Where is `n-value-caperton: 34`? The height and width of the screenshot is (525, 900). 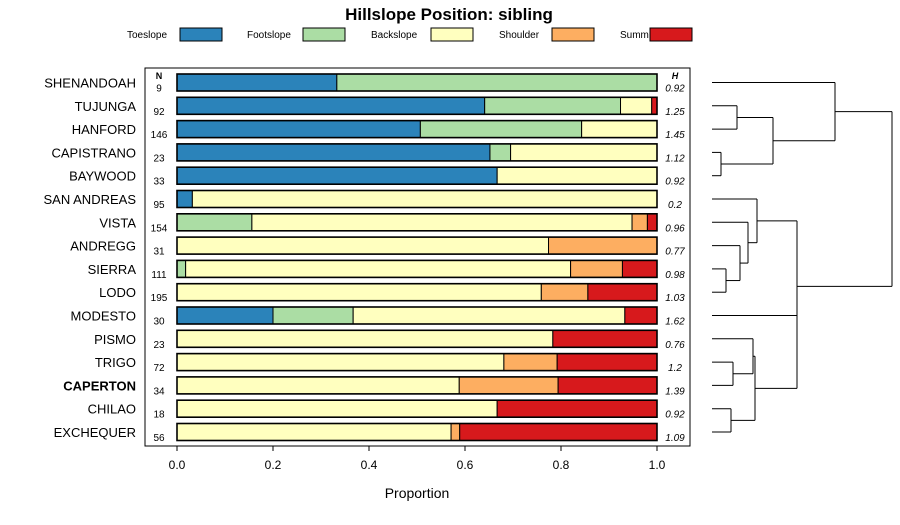
n-value-caperton: 34 is located at coordinates (159, 391).